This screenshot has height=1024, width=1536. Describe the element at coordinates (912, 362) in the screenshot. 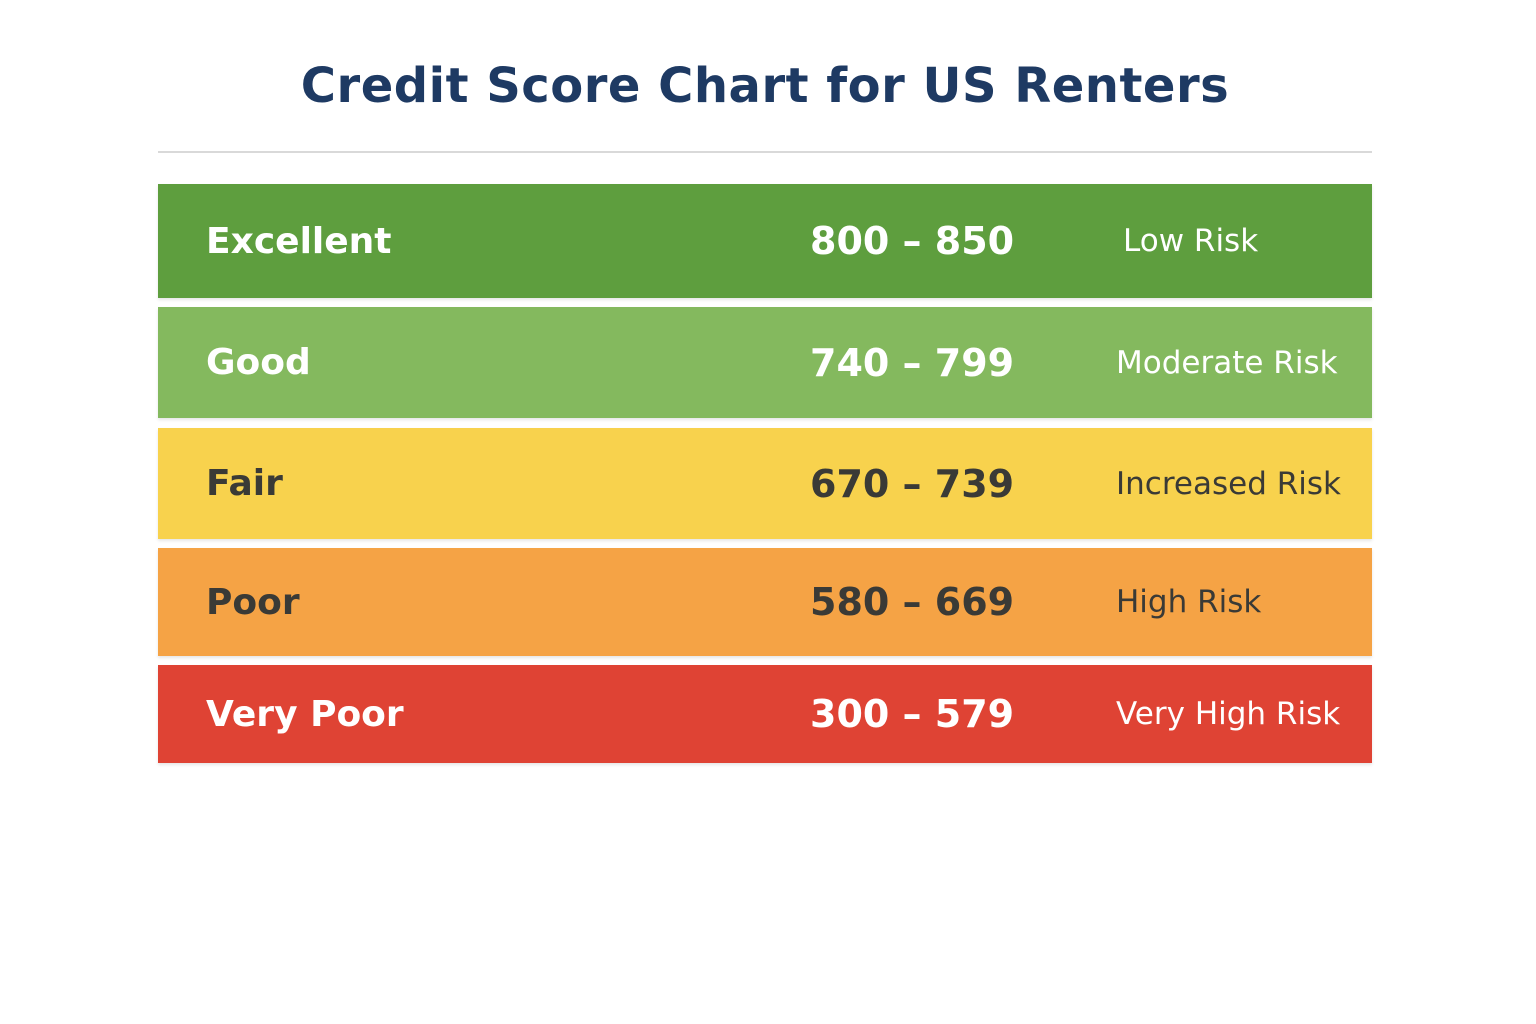

I see `score-range: 740 – 799` at that location.